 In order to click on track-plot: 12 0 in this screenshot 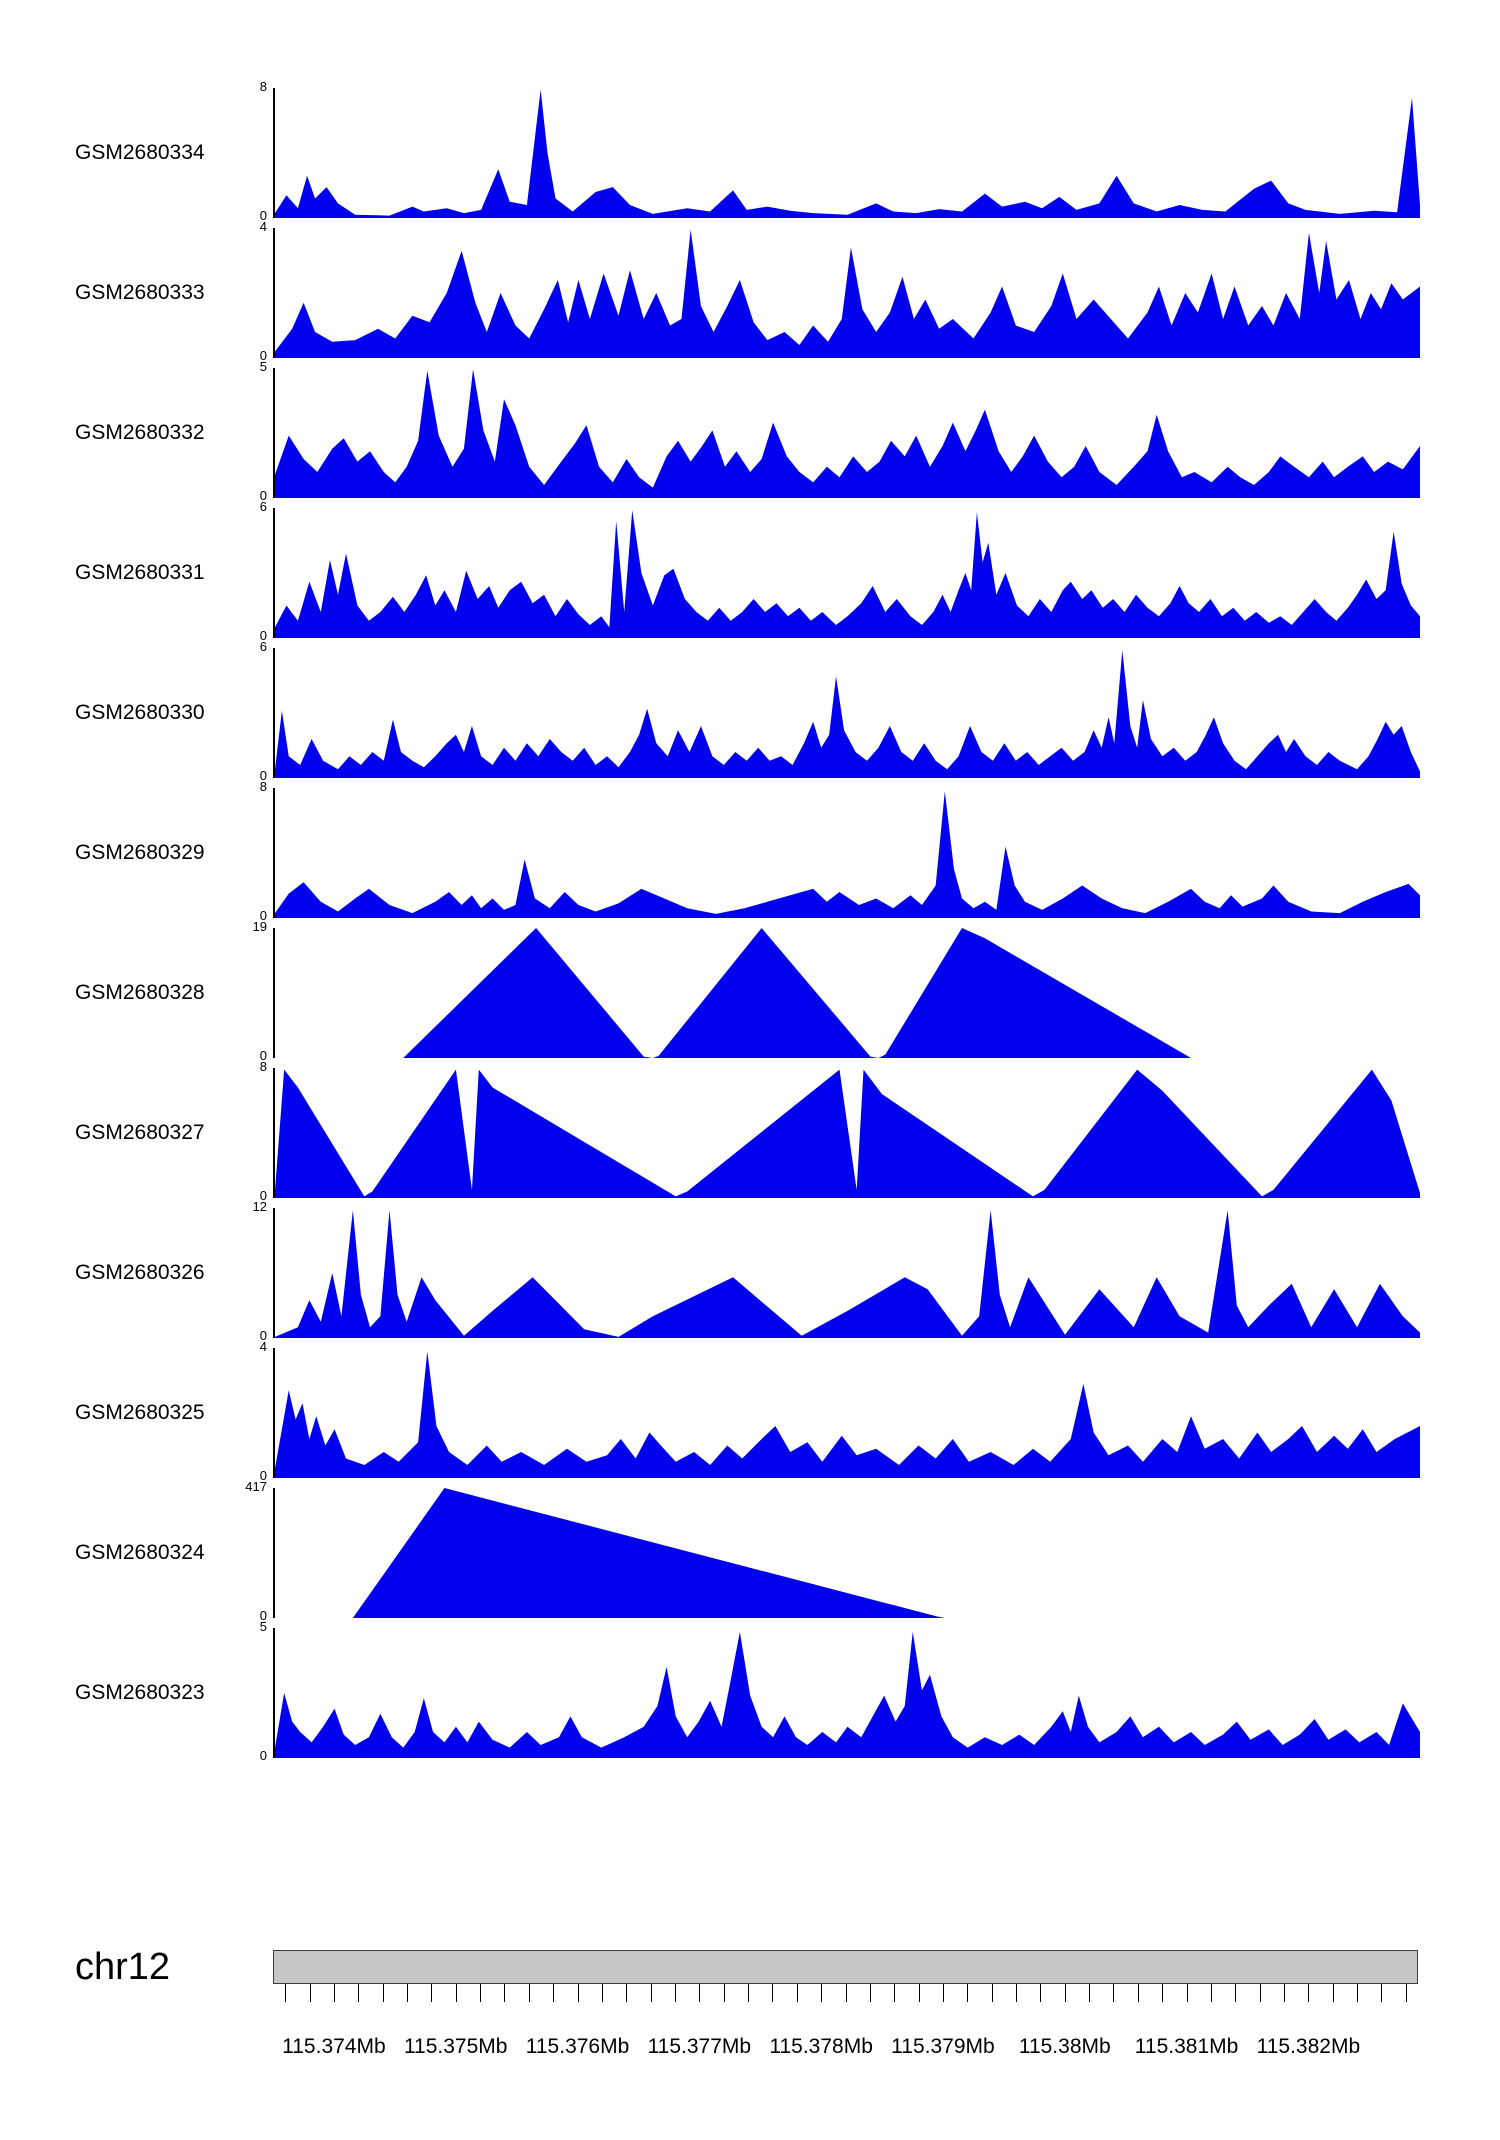, I will do `click(836, 1271)`.